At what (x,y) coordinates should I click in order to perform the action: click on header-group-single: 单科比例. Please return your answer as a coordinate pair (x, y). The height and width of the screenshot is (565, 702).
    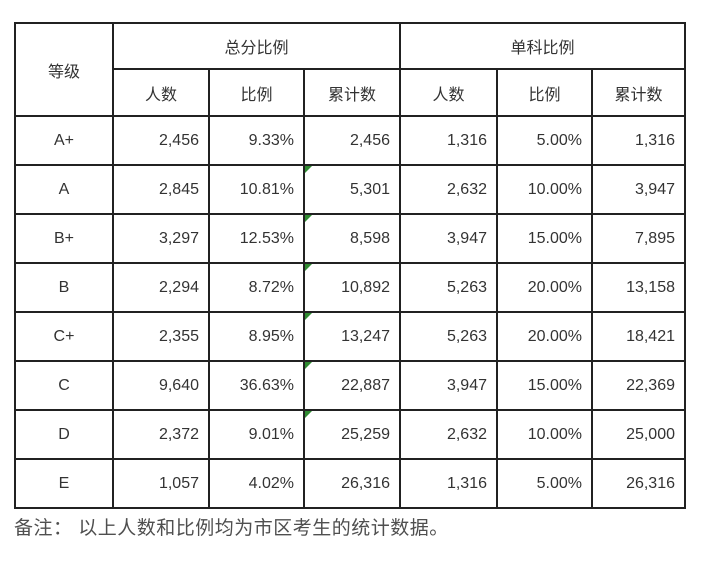
    Looking at the image, I should click on (542, 46).